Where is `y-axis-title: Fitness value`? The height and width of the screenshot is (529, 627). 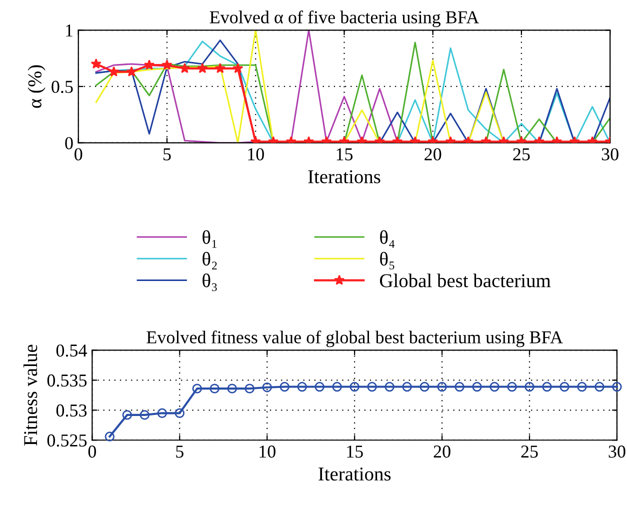 y-axis-title: Fitness value is located at coordinates (30, 395).